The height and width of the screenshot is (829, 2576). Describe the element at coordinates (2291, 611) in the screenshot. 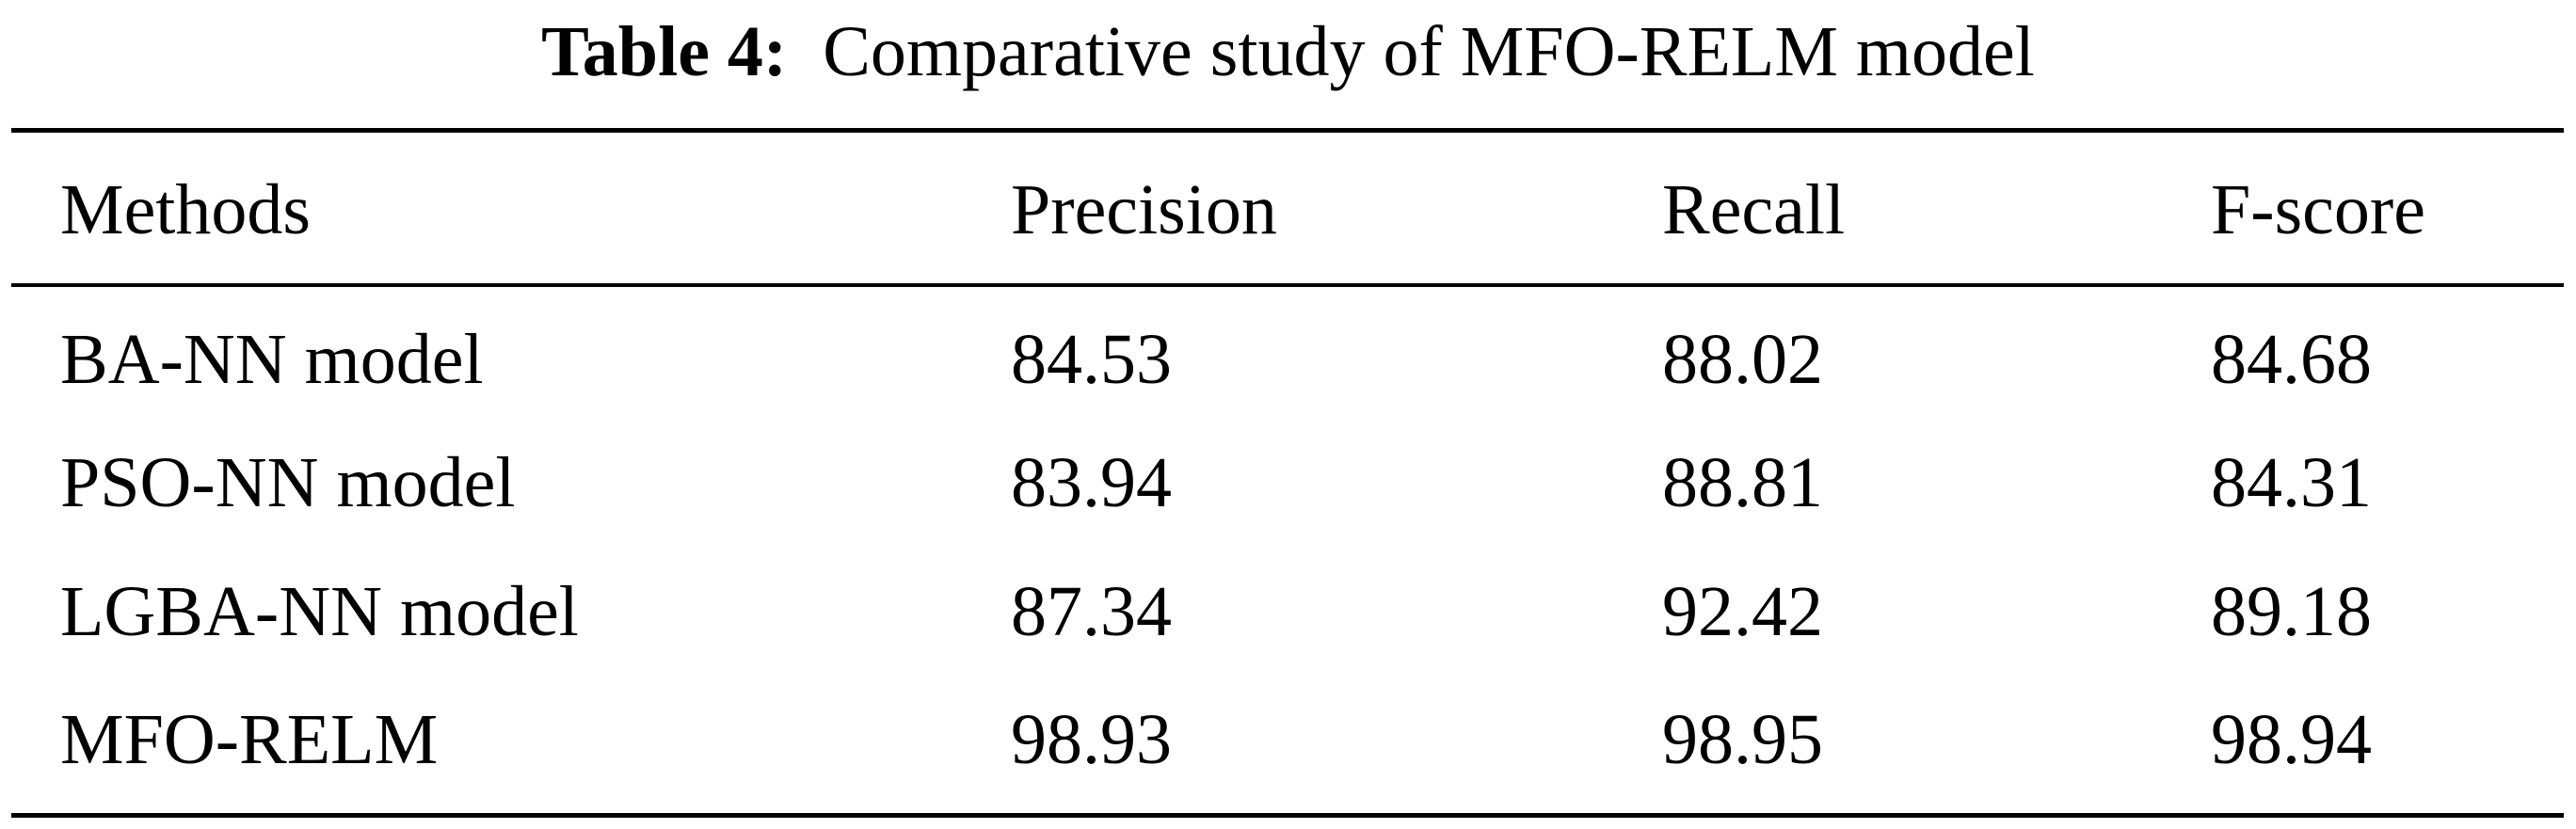

I see `cell-f-score: 89.18` at that location.